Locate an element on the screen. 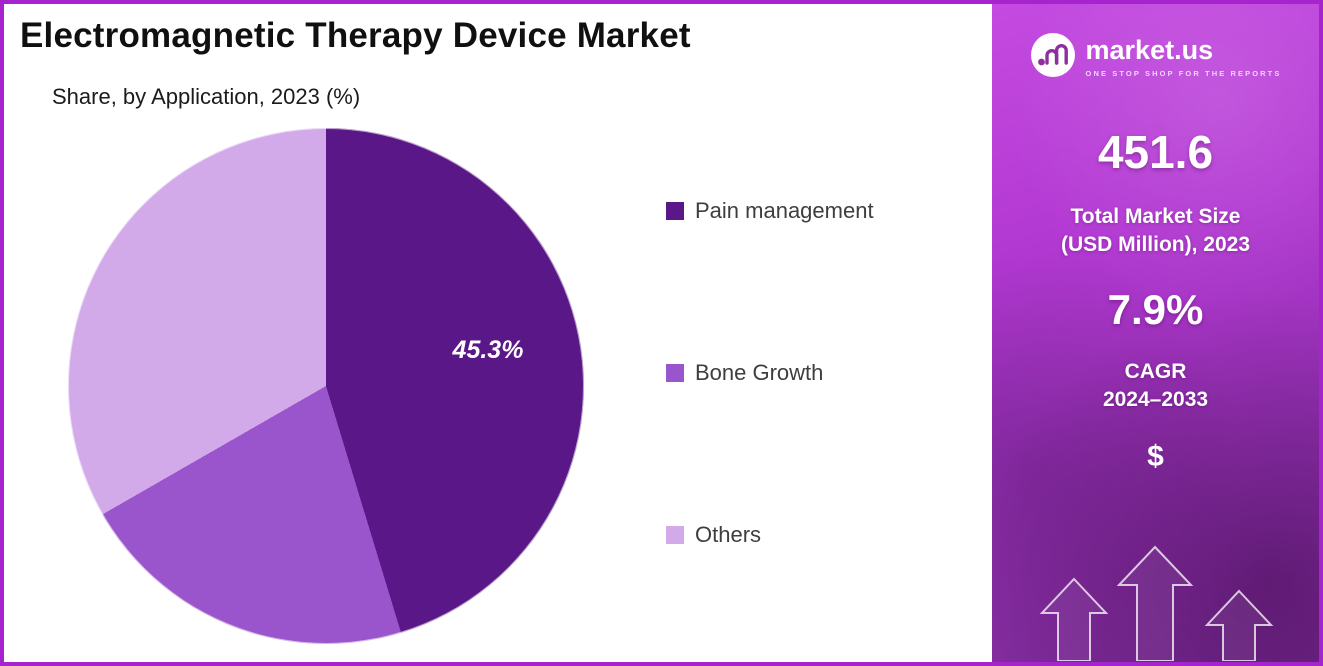 This screenshot has width=1323, height=666. chart-subtitle: Share, by Application, 2023 (%) is located at coordinates (206, 96).